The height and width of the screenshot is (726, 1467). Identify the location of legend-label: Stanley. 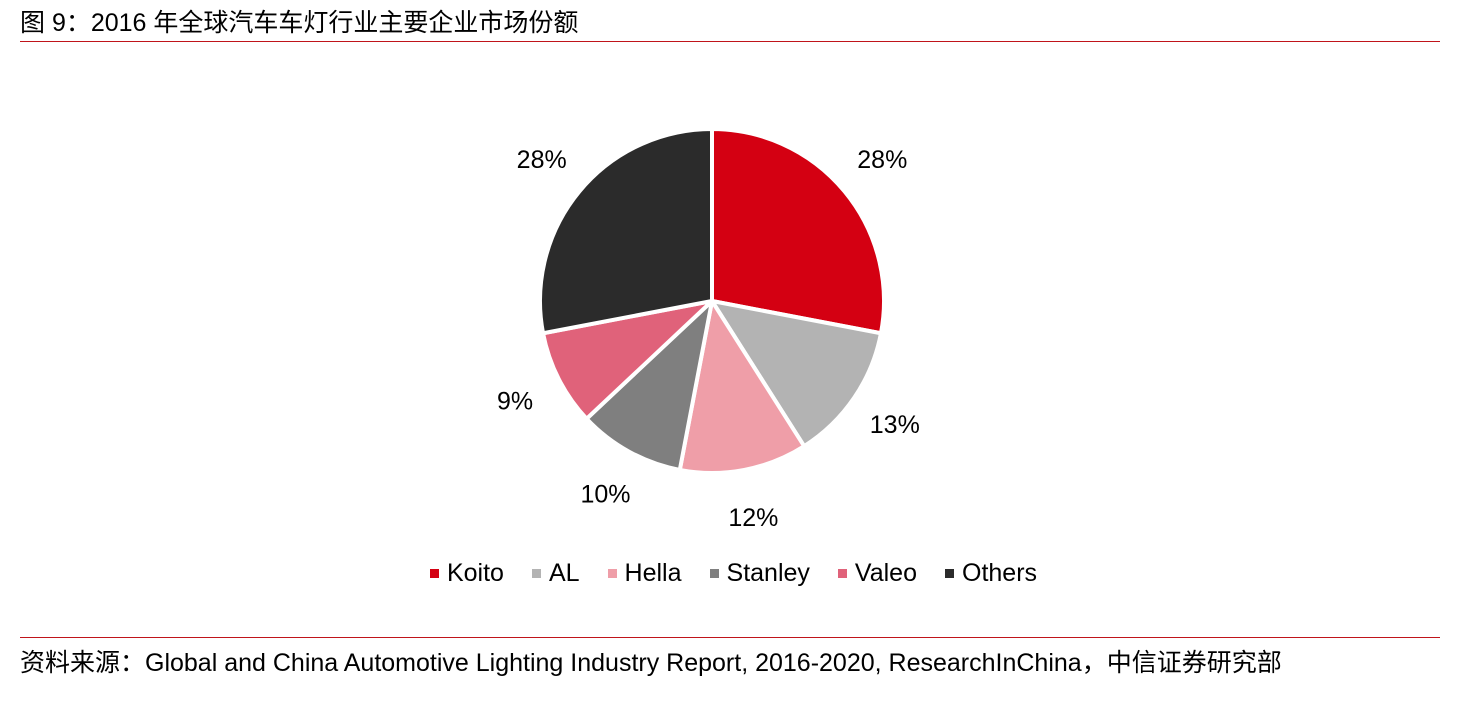
(768, 573).